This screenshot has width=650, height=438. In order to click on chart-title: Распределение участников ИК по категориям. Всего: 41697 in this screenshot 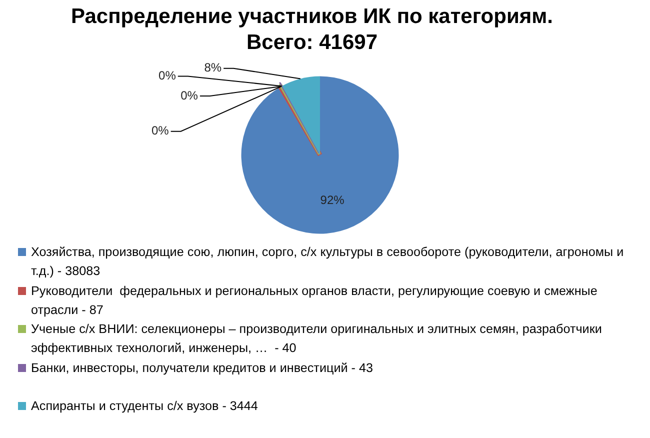, I will do `click(312, 30)`.